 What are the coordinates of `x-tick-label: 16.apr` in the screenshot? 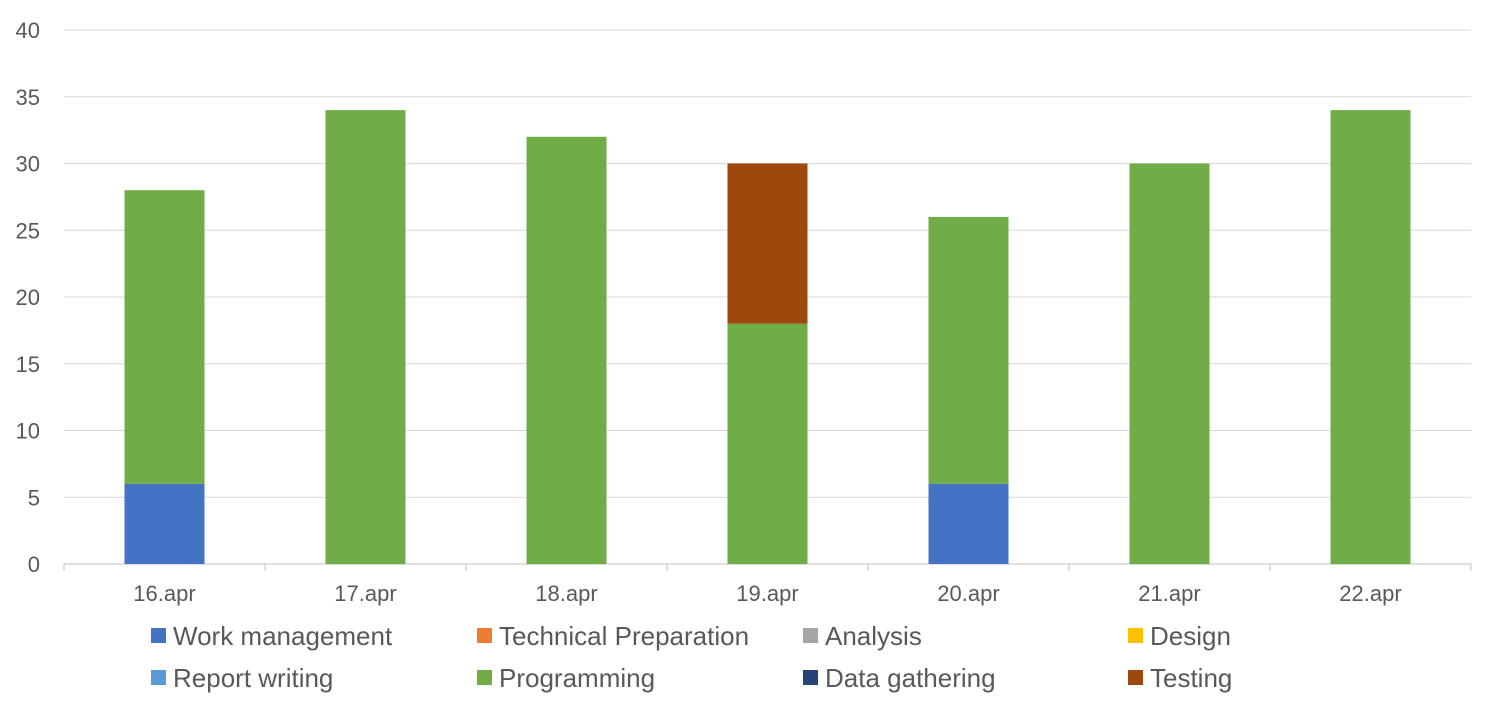 It's located at (164, 593).